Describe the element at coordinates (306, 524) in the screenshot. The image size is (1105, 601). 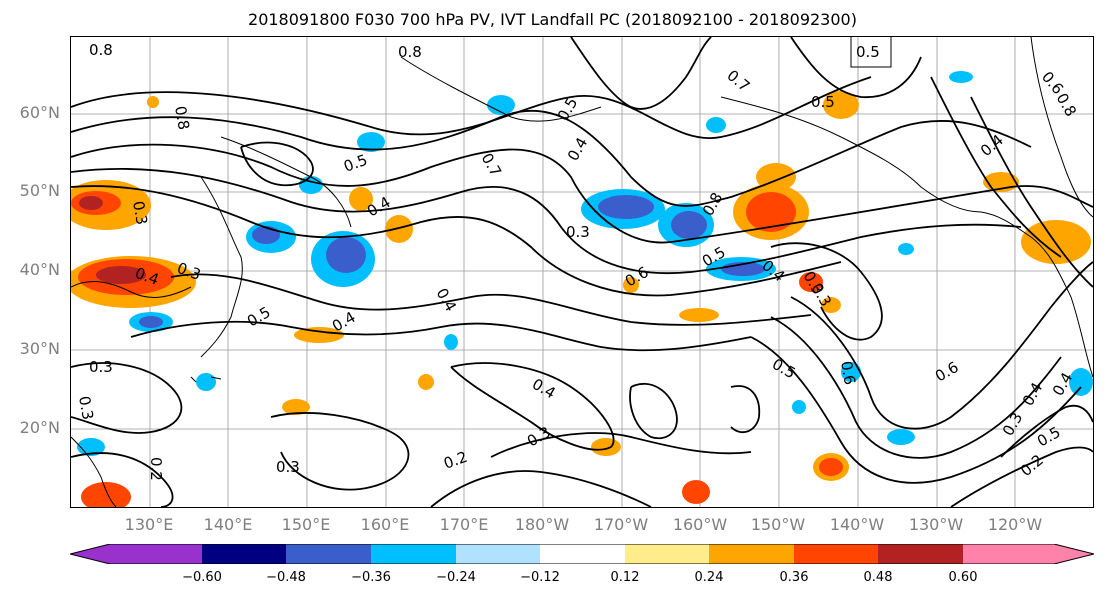
I see `lon-label: 150°E` at that location.